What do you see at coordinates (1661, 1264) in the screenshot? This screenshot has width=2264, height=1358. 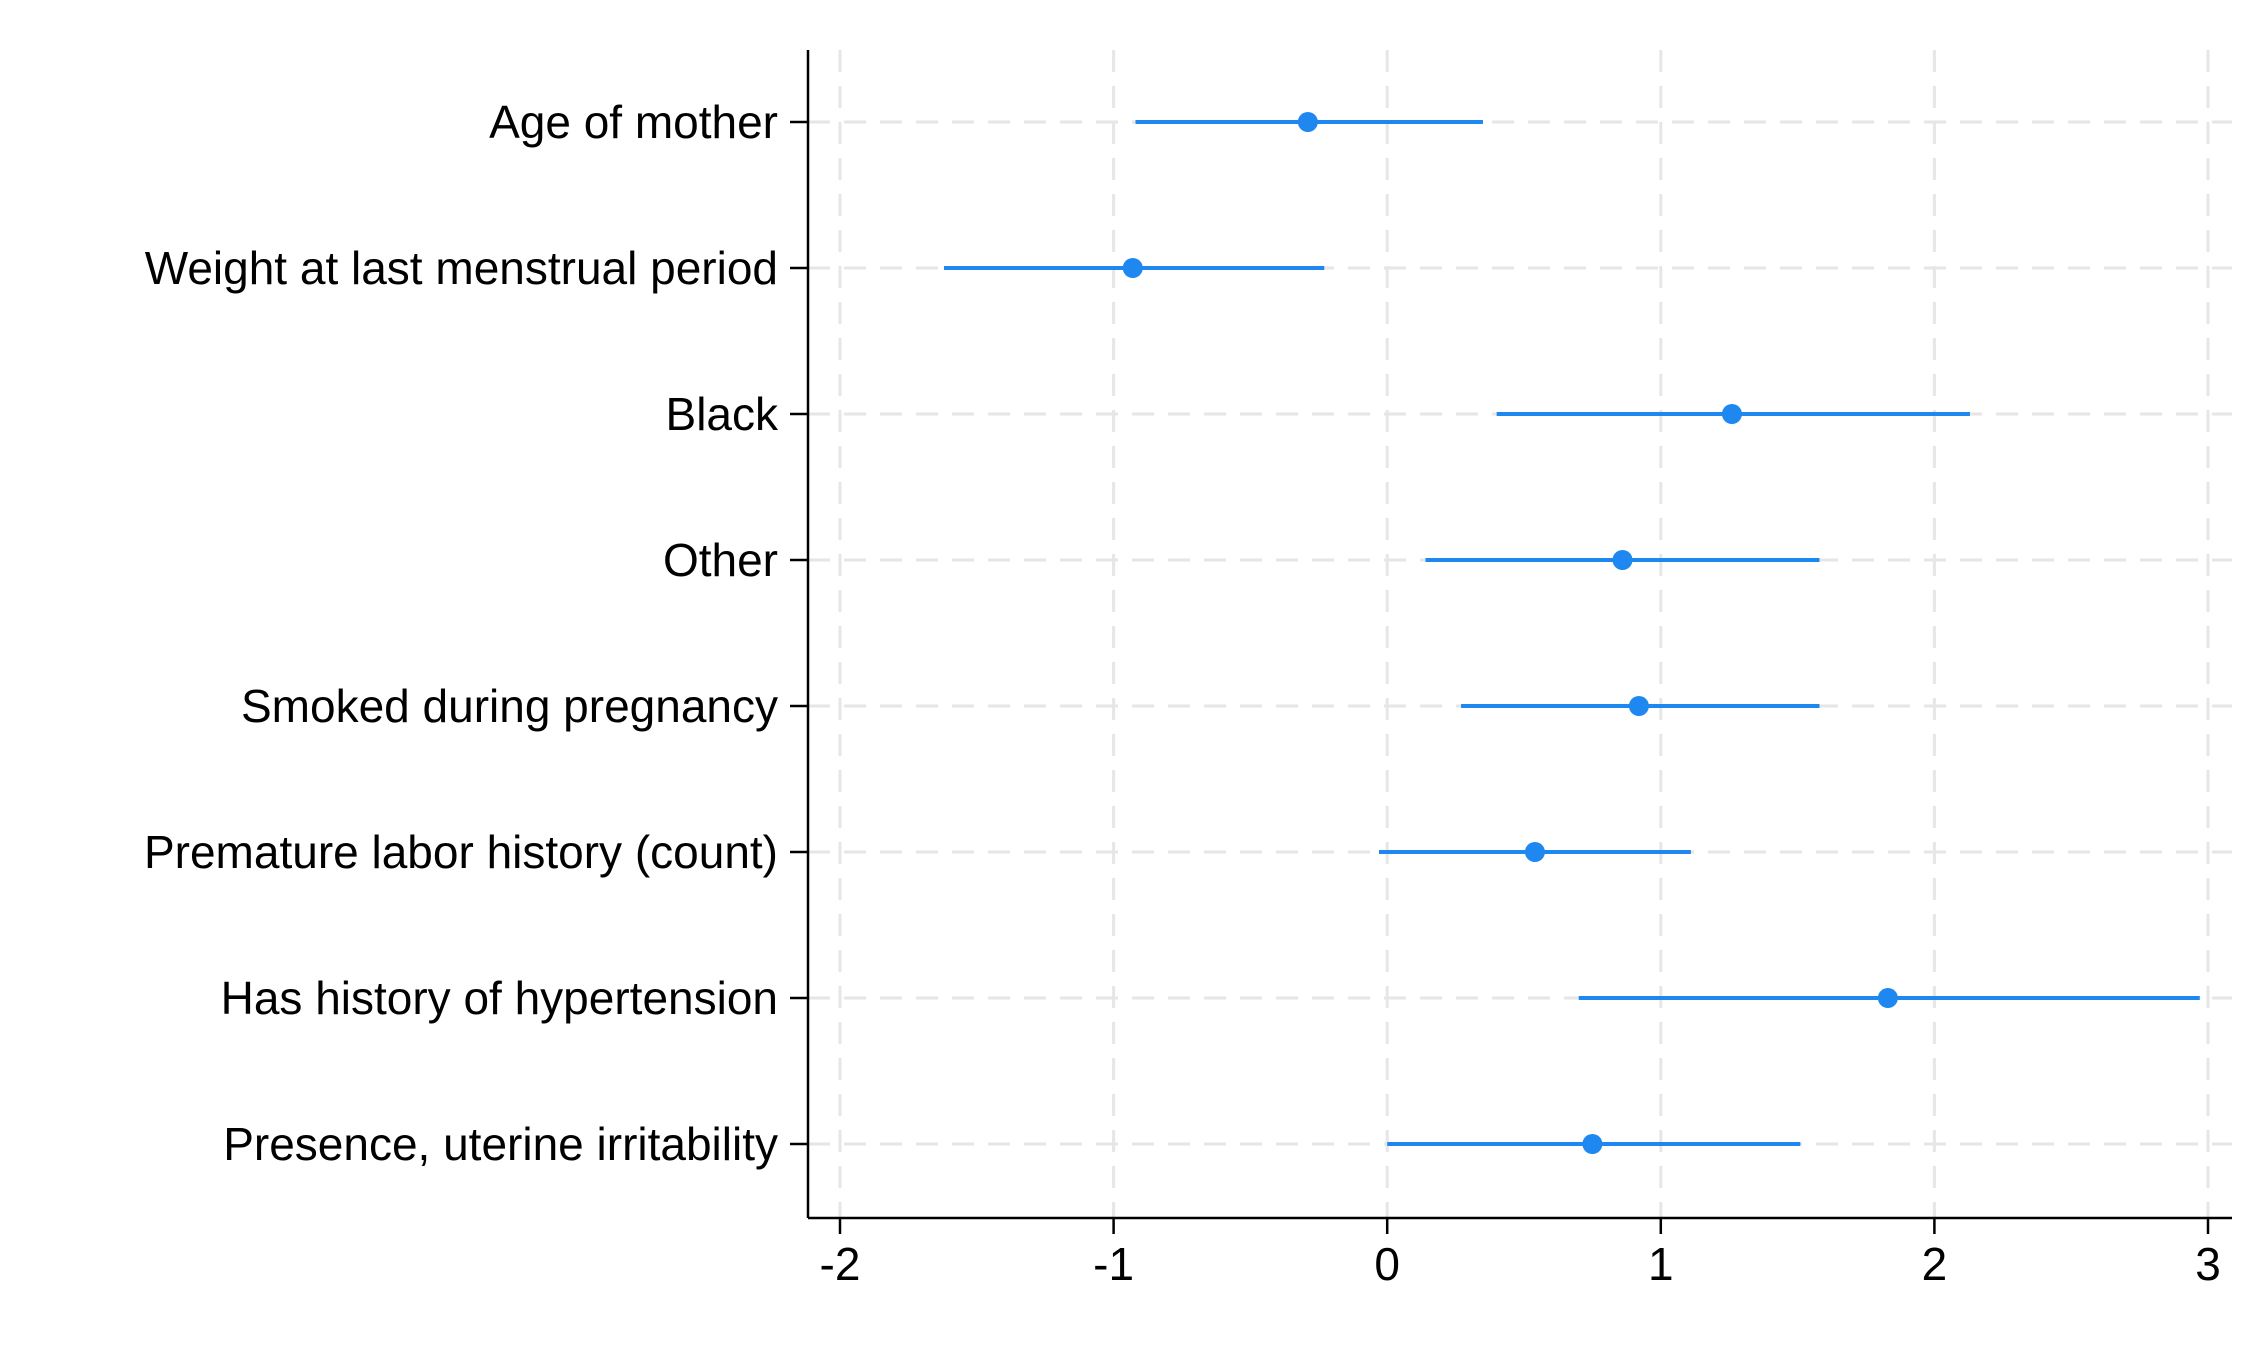 I see `x-tick-label: 1` at bounding box center [1661, 1264].